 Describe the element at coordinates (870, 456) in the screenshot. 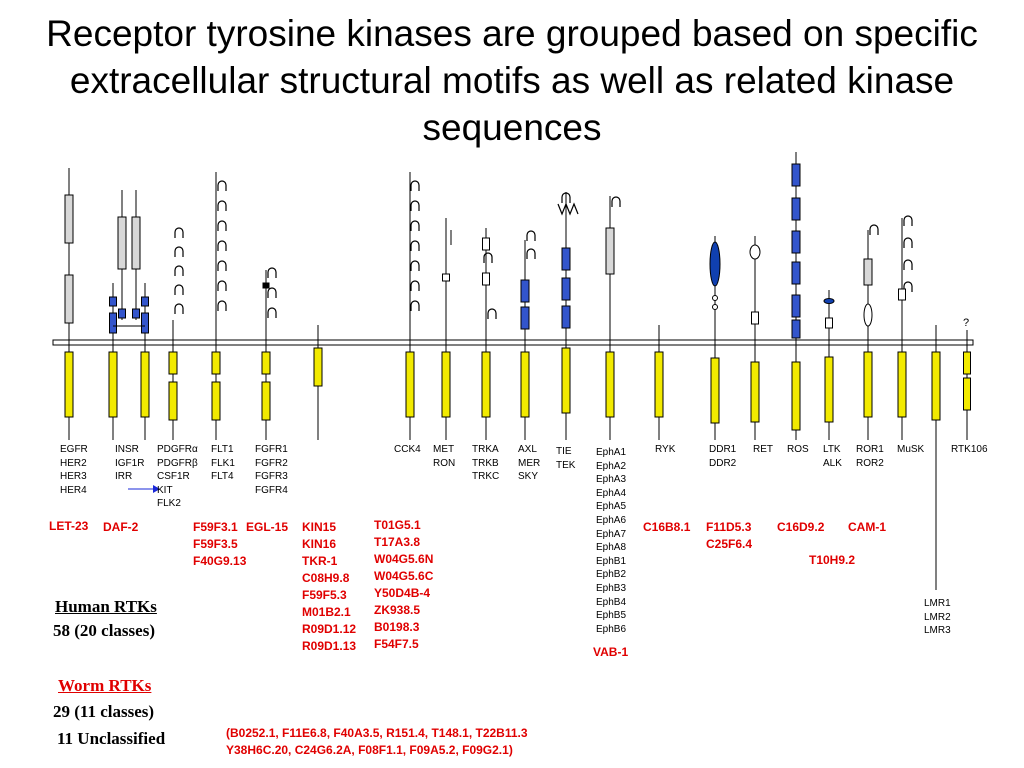

I see `label-ror-family: ROR1 ROR2` at that location.